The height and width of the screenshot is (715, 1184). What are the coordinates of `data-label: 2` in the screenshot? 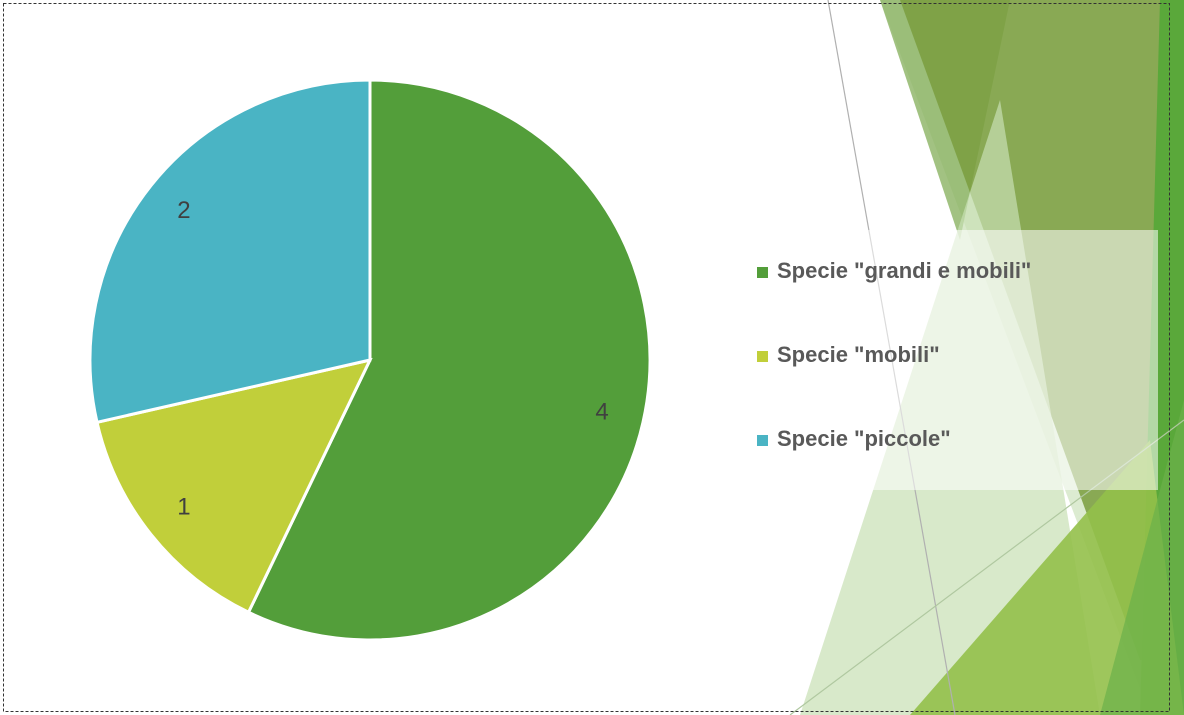 It's located at (183, 210).